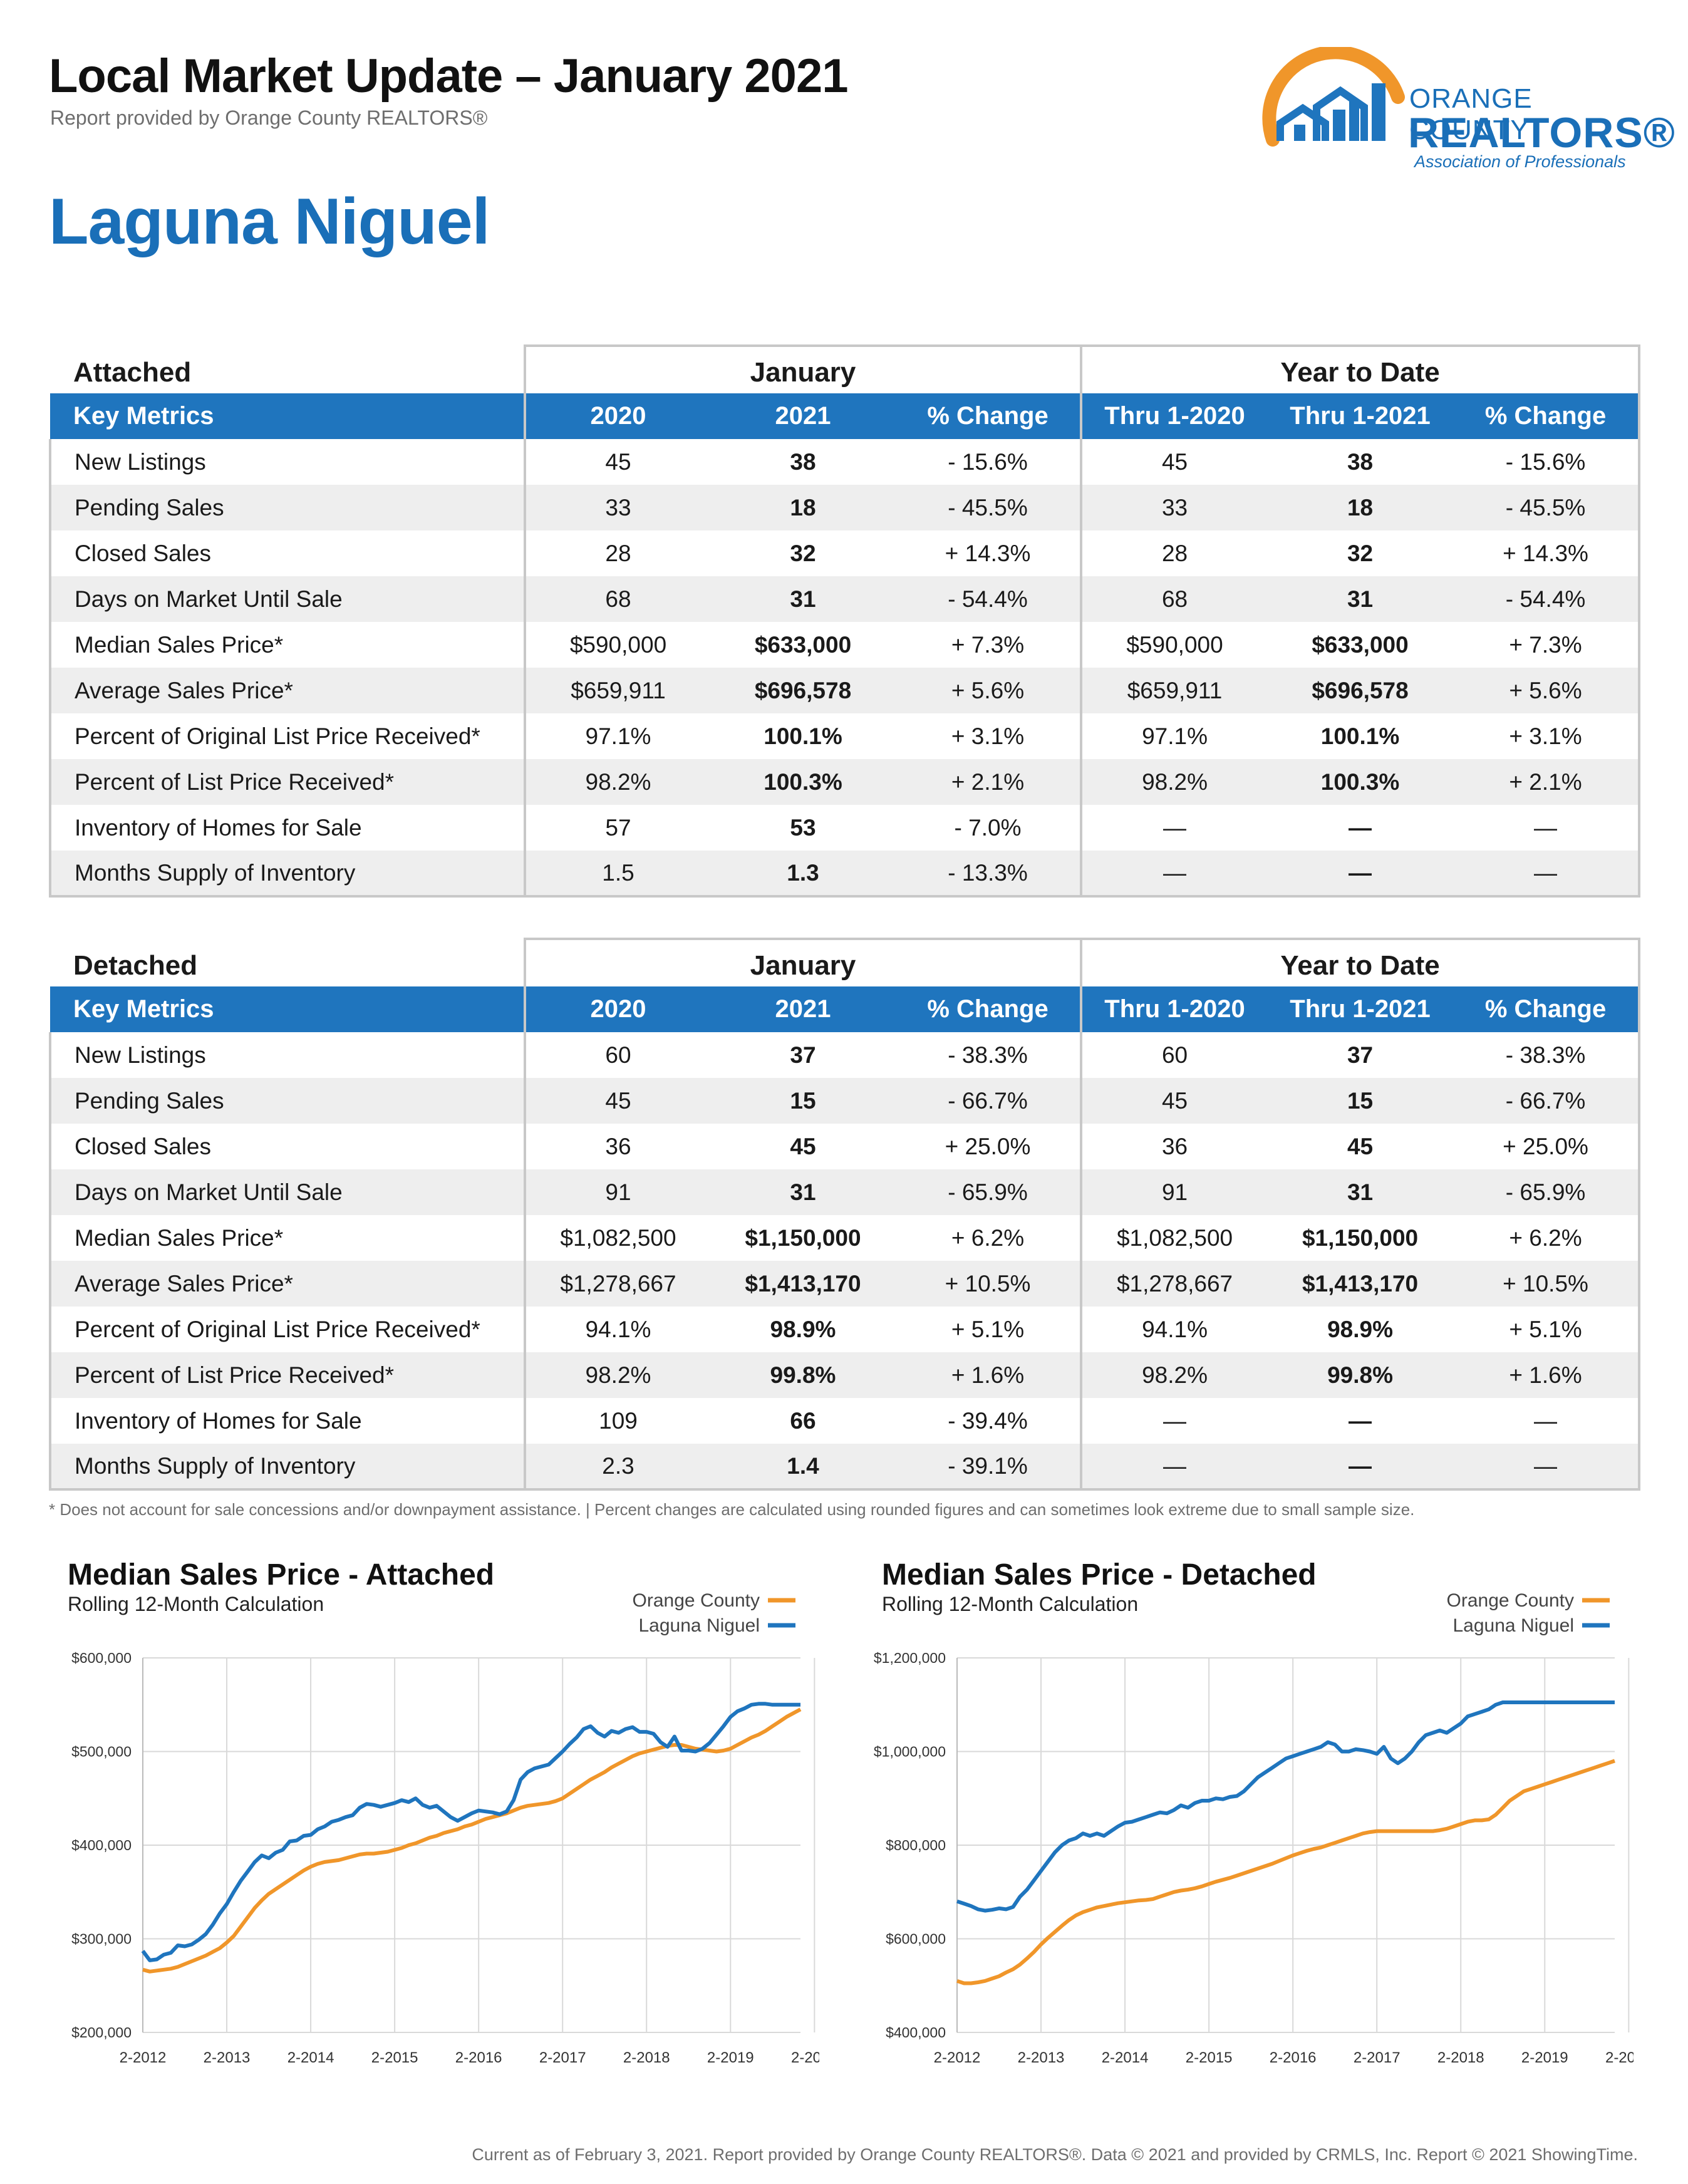 Image resolution: width=1688 pixels, height=2184 pixels. I want to click on metric-label: Percent of List Price Received*, so click(287, 1375).